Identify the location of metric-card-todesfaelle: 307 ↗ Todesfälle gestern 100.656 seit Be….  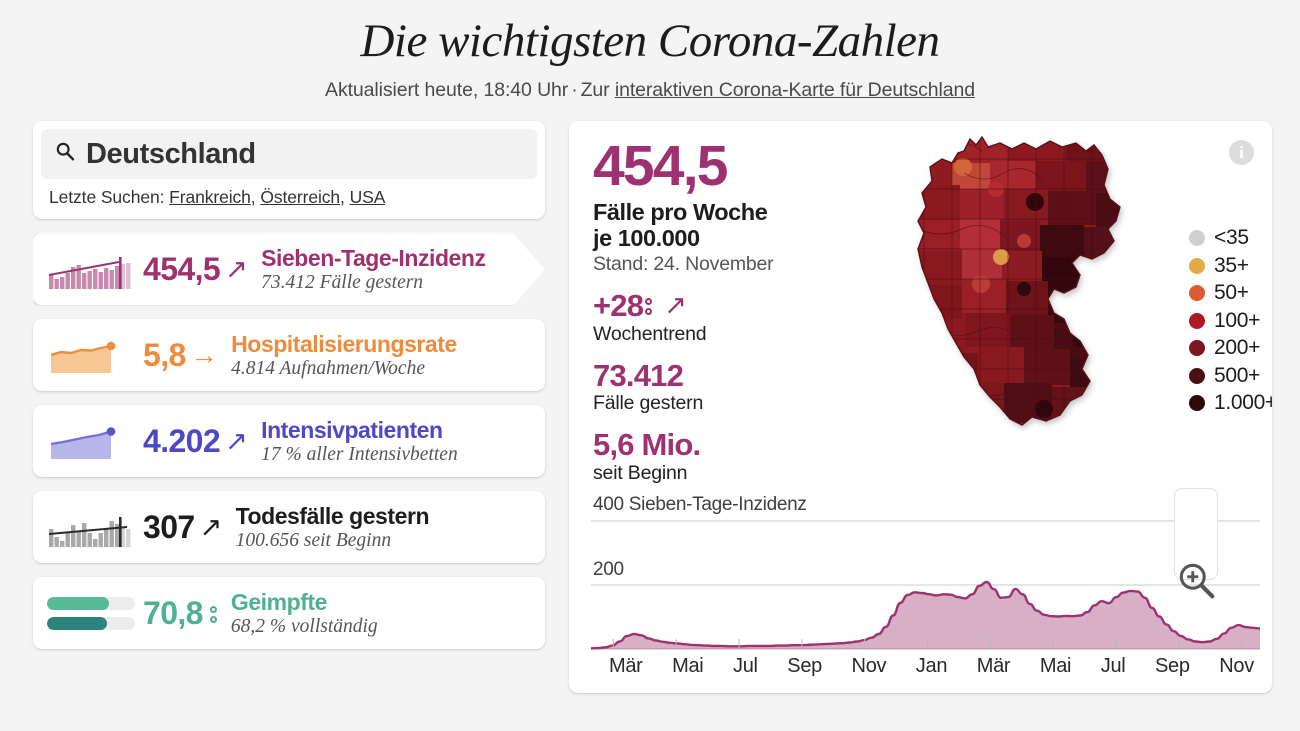
(289, 527).